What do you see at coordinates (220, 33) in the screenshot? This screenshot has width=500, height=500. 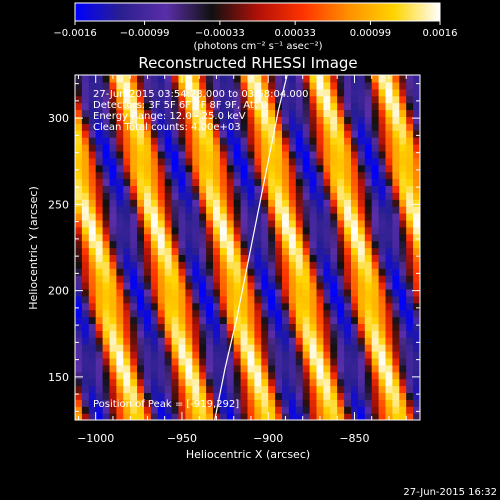 I see `colorbar-tick-label: −0.00033` at bounding box center [220, 33].